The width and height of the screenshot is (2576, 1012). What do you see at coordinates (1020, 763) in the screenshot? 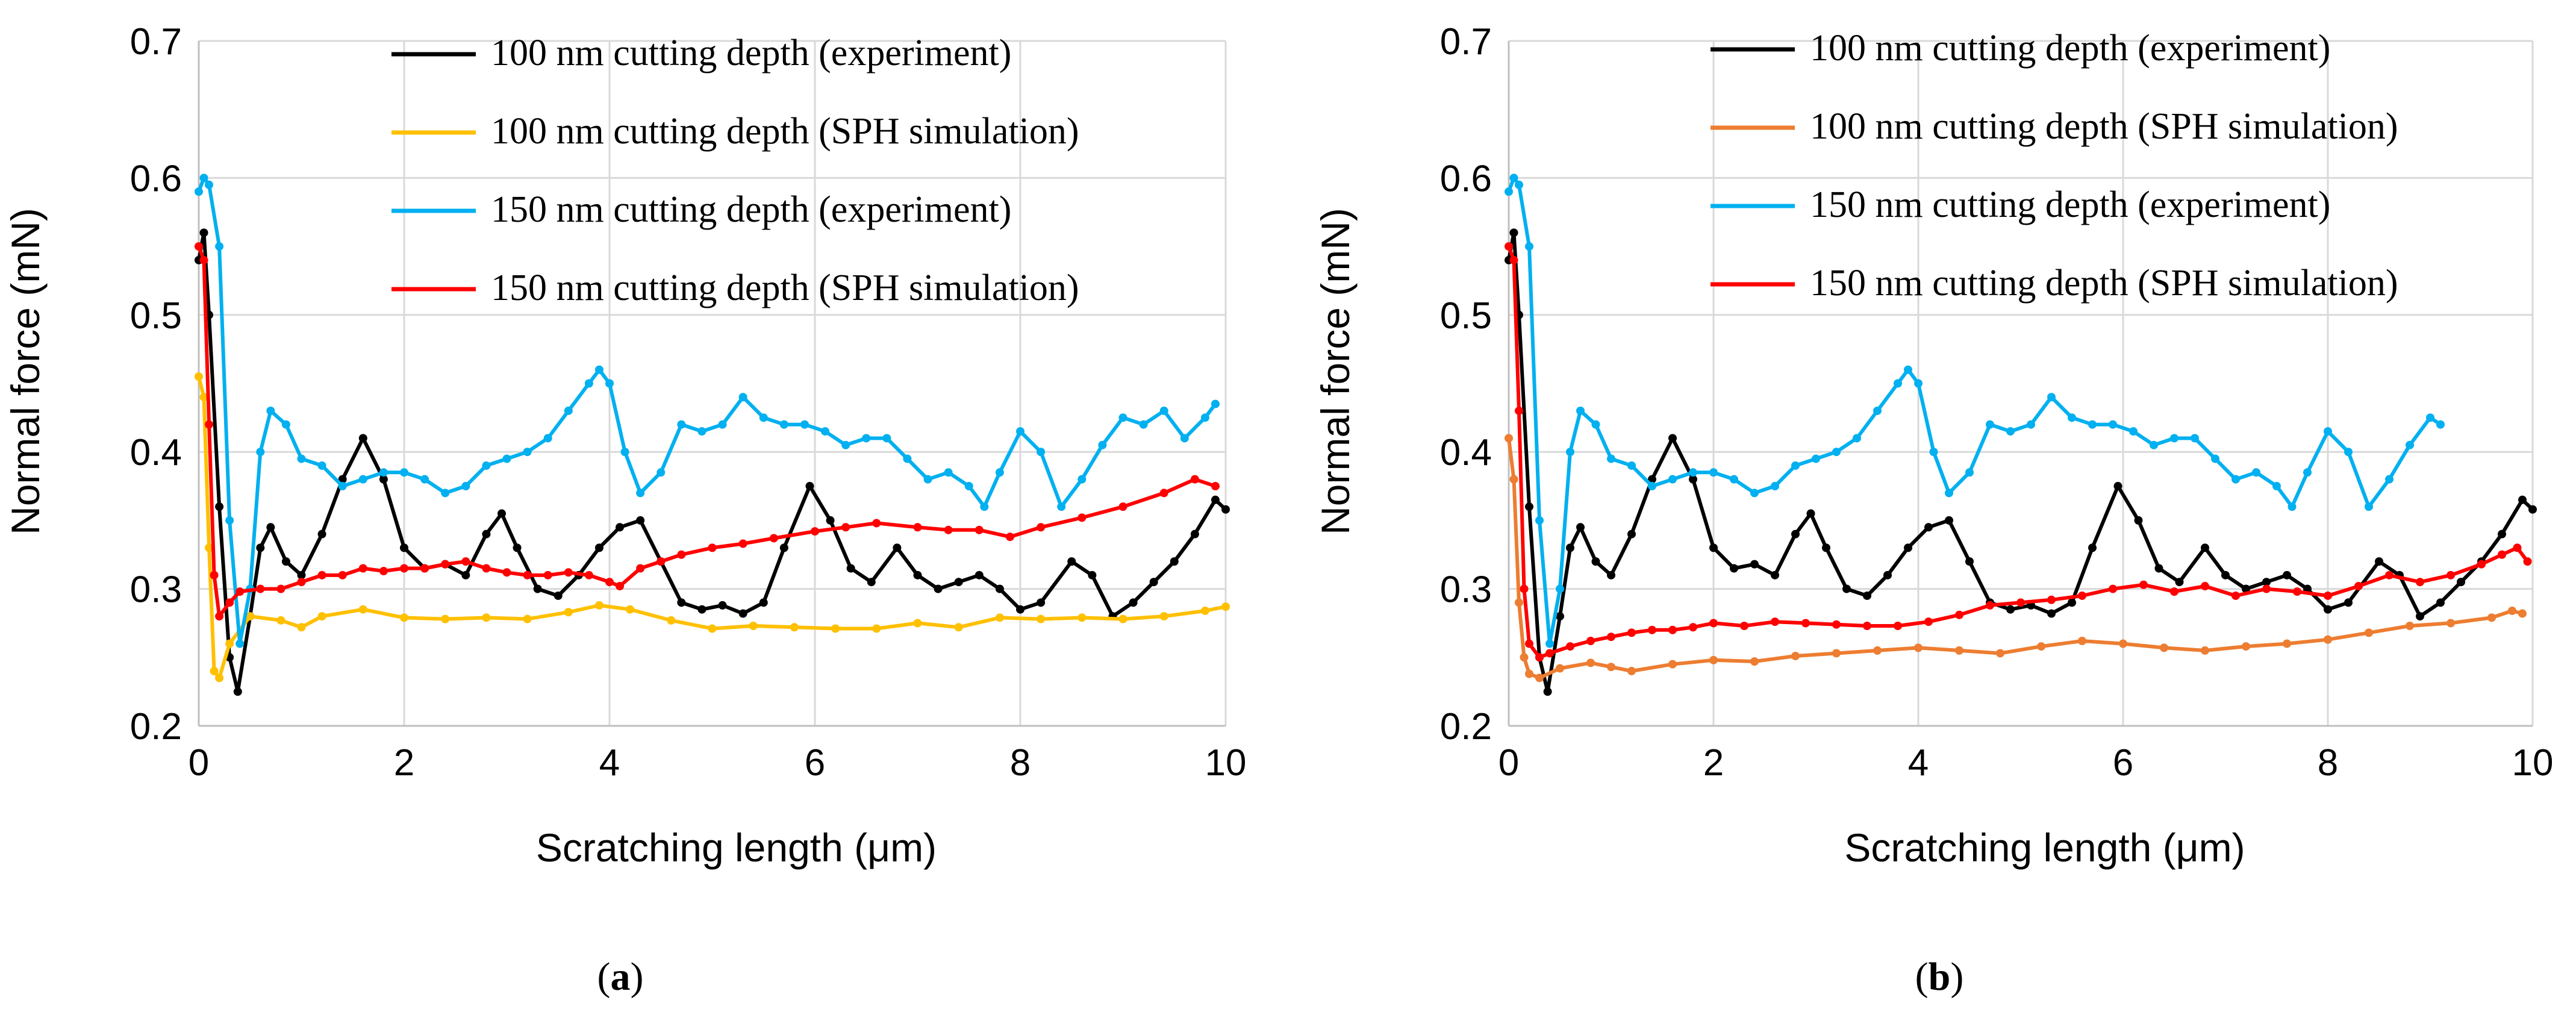
I see `x-tick-label: 8` at bounding box center [1020, 763].